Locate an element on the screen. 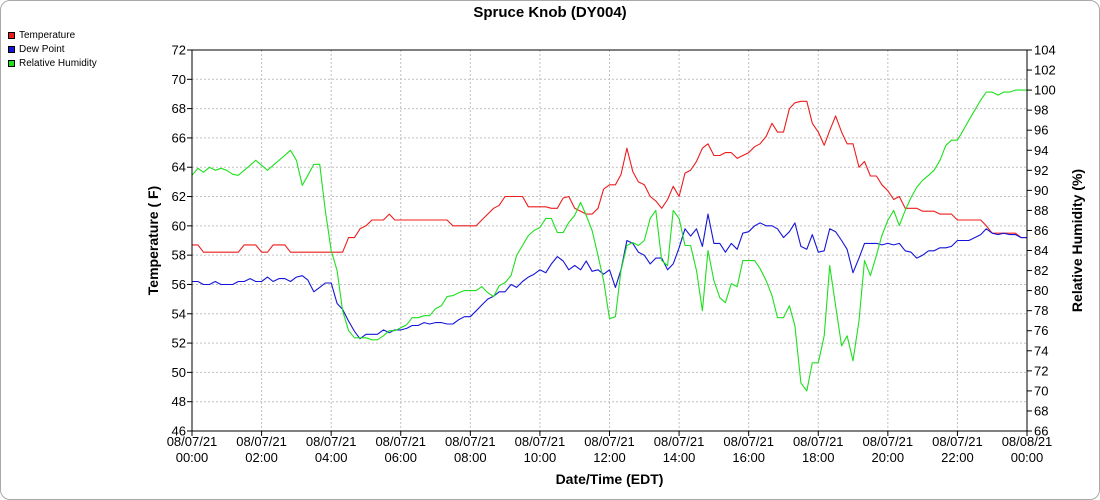  y2-tick-label: 86 is located at coordinates (1041, 230).